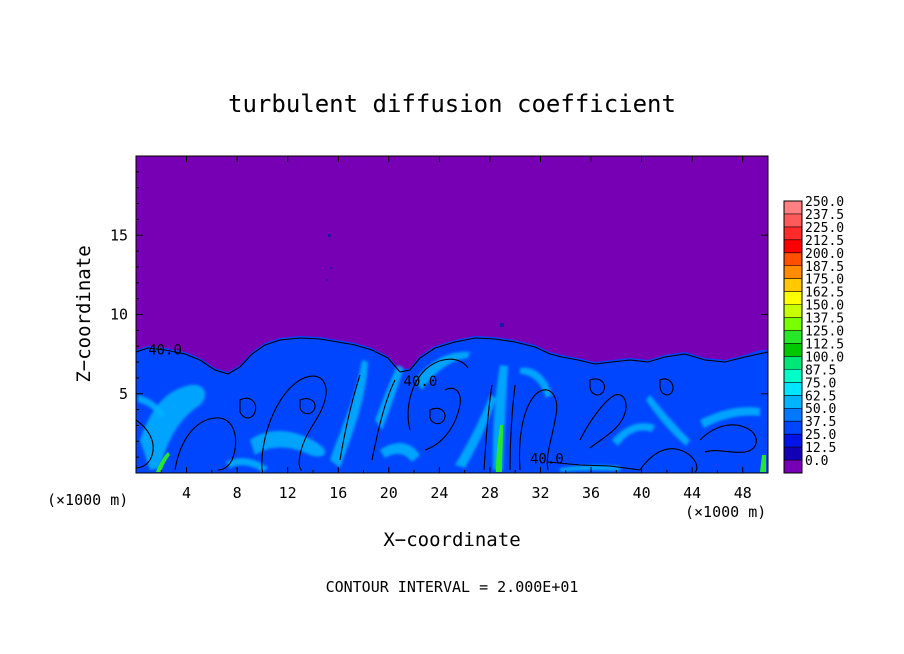  I want to click on colorbar-label: 62.5, so click(820, 396).